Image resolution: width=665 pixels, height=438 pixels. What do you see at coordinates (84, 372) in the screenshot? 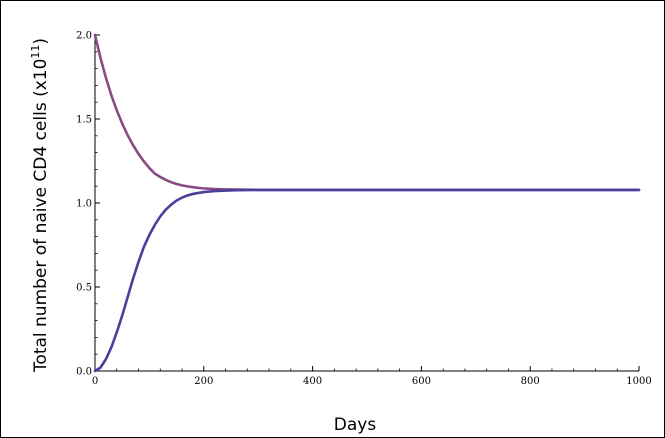
I see `y-tick-label: 0.0` at bounding box center [84, 372].